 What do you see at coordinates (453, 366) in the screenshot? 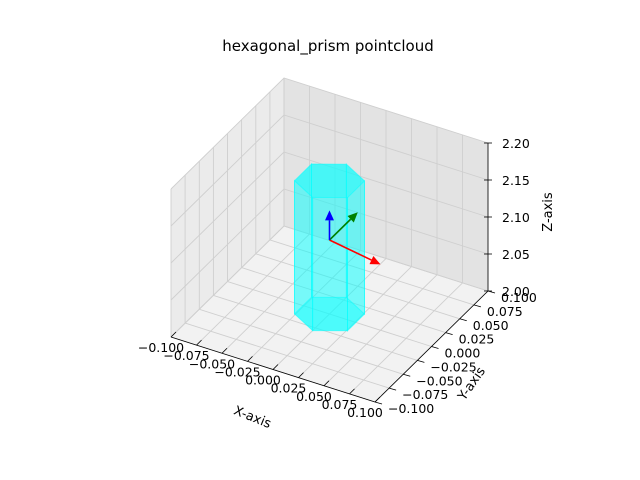
I see `y-tick-label: −0.025` at bounding box center [453, 366].